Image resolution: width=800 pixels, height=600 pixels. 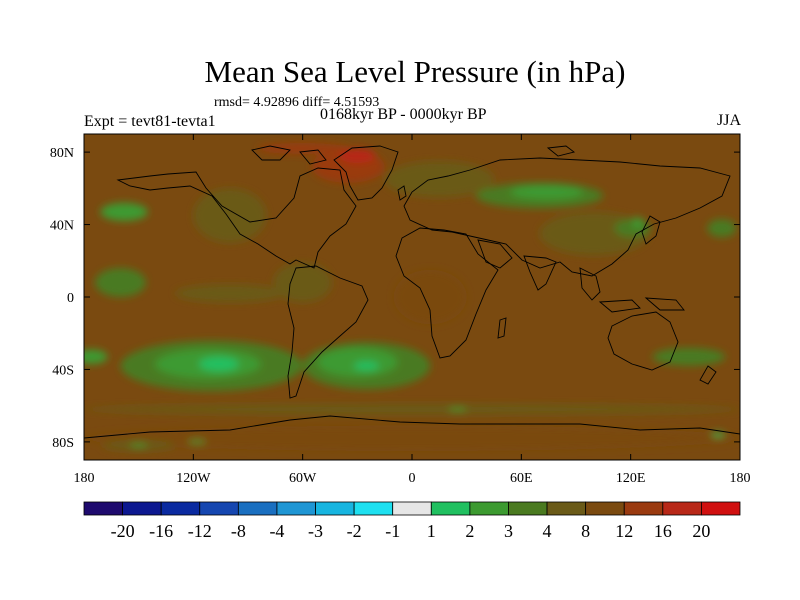 I want to click on coast-australia, so click(x=643, y=341).